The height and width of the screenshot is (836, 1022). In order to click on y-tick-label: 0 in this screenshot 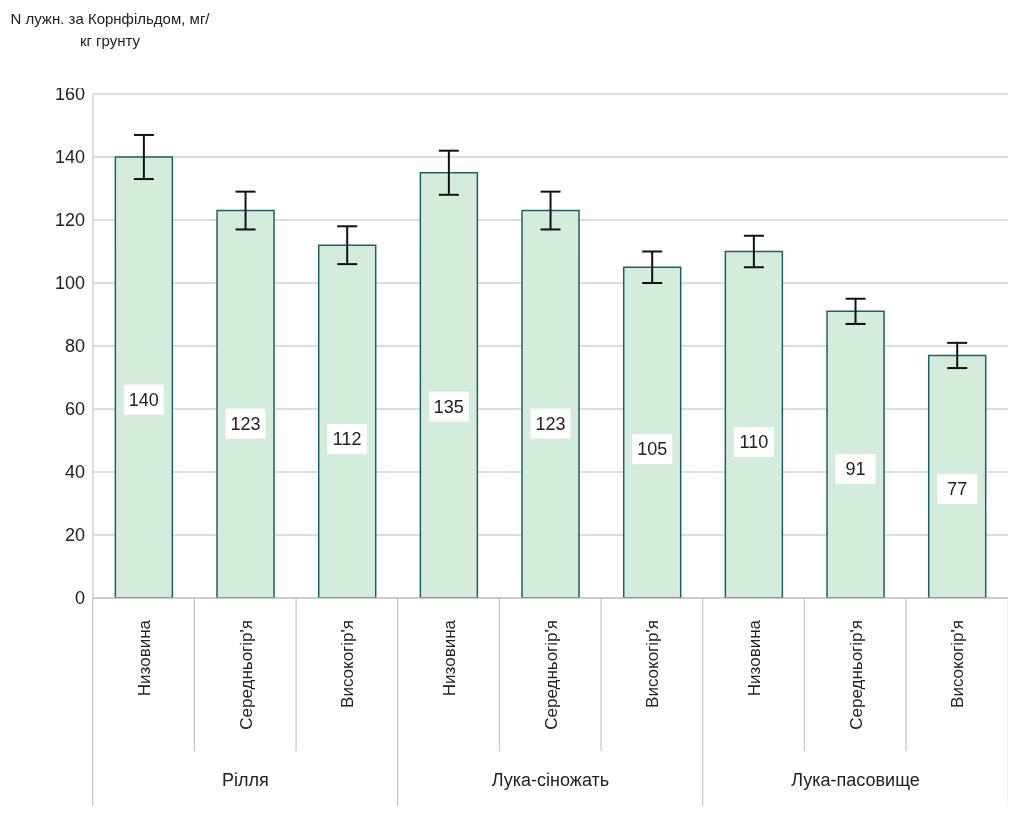, I will do `click(79, 598)`.